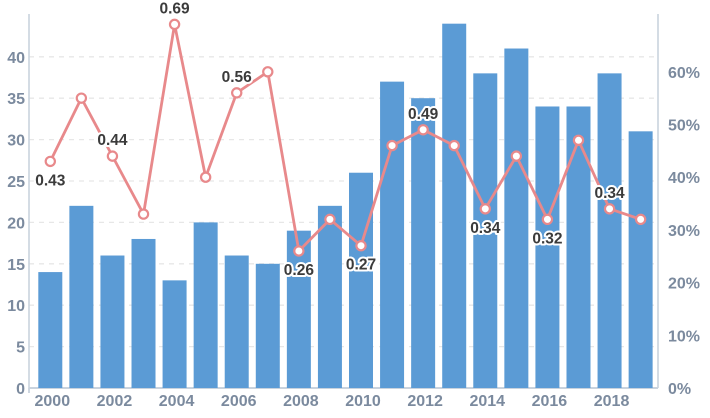  I want to click on data-label-2002: 0.44, so click(112, 140).